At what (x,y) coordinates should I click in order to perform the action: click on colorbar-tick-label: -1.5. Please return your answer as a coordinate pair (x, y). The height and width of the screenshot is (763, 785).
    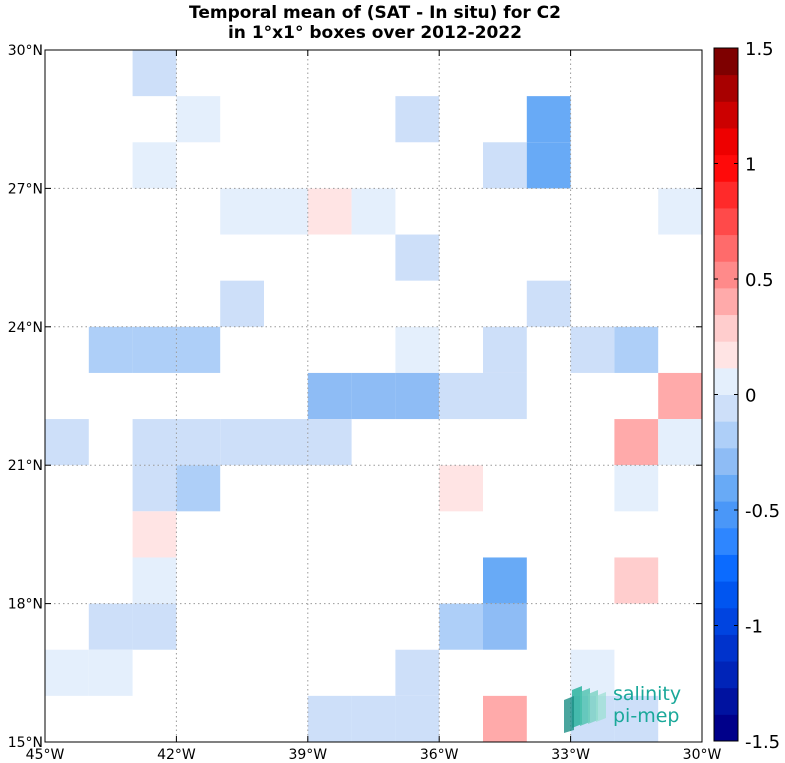
    Looking at the image, I should click on (762, 742).